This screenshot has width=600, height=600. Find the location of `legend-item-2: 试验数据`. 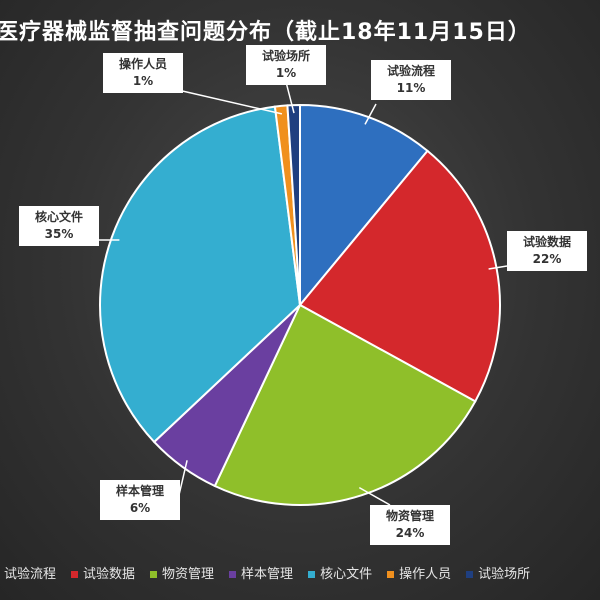

legend-item-2: 试验数据 is located at coordinates (103, 572).